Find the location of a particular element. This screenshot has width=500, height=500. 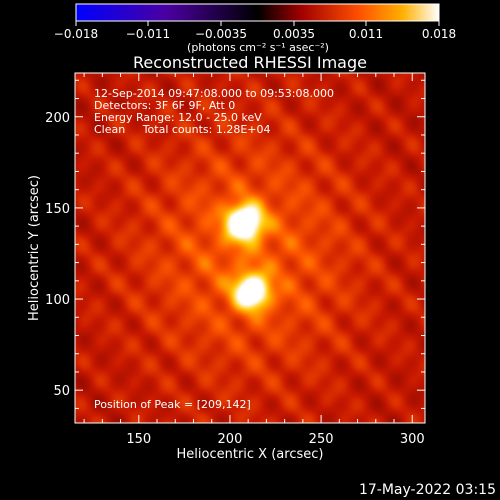

peak-position-label: Position of Peak = [209,142] is located at coordinates (172, 404).